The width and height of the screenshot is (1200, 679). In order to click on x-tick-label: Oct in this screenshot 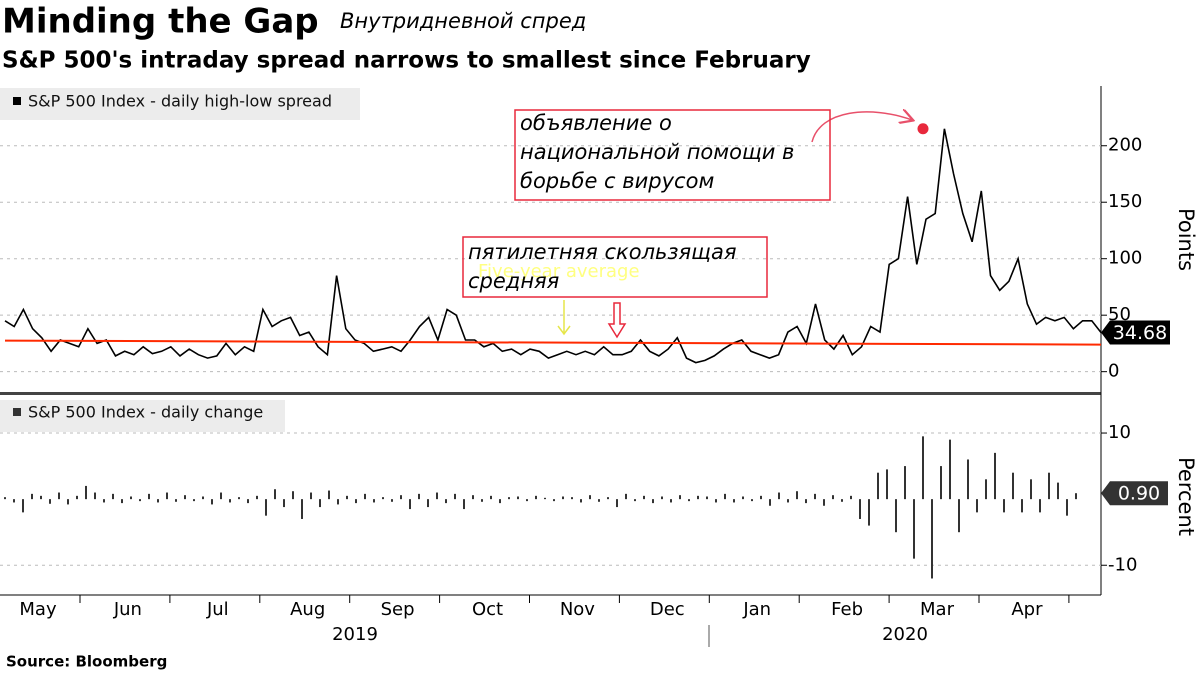, I will do `click(487, 609)`.